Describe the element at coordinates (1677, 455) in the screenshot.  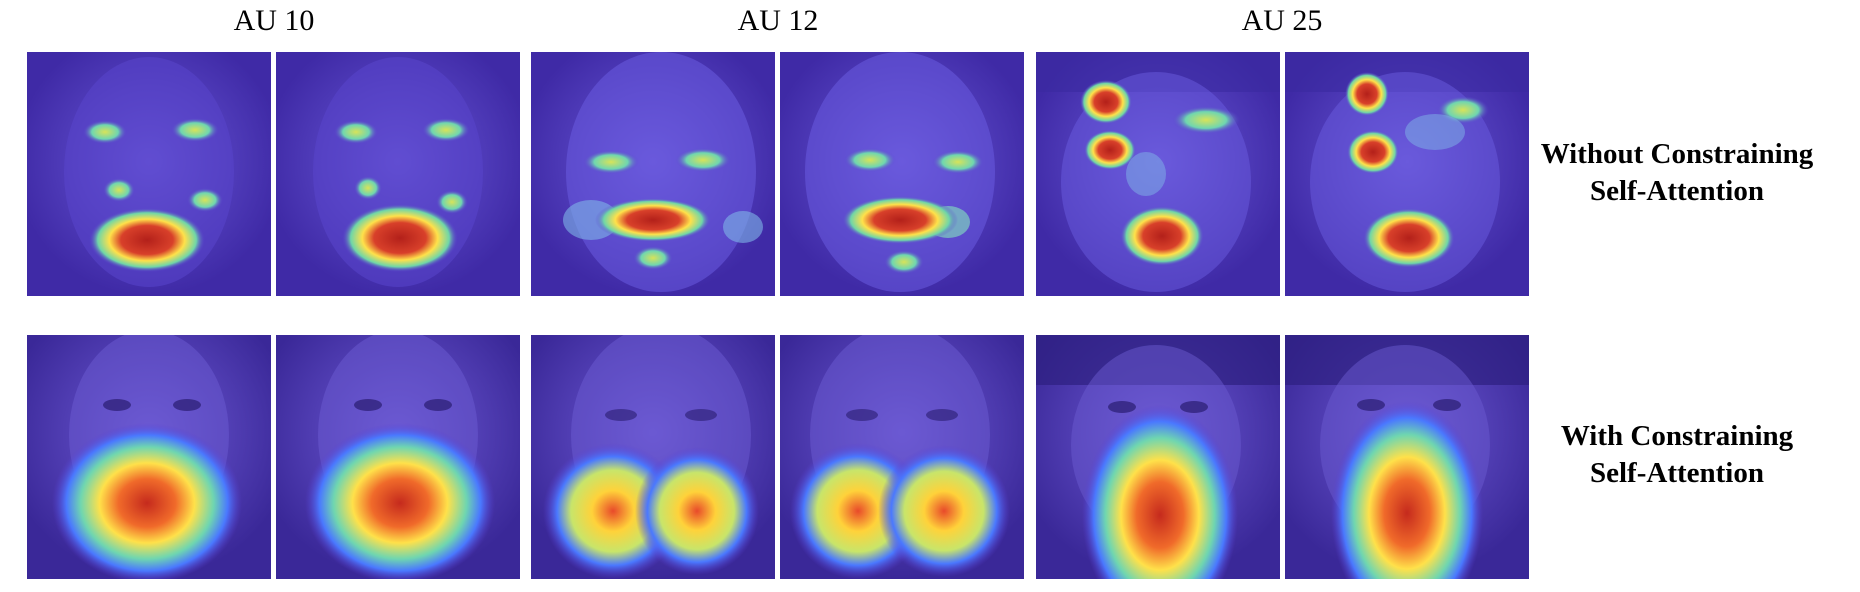
I see `row-label-with-constraint: With Constraining Self-Attention` at that location.